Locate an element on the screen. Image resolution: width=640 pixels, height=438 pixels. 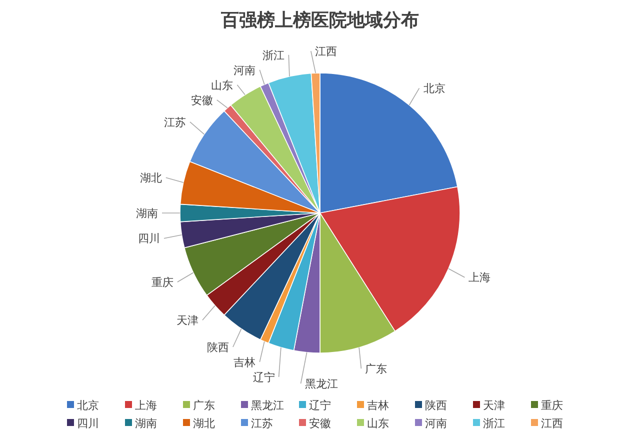
slice-label: 辽宁 is located at coordinates (263, 377).